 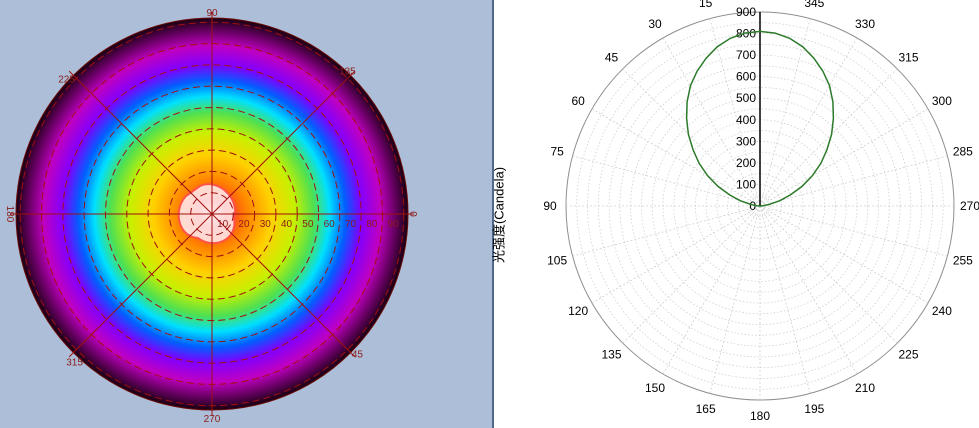 I want to click on radial-label-80: 80, so click(x=372, y=224).